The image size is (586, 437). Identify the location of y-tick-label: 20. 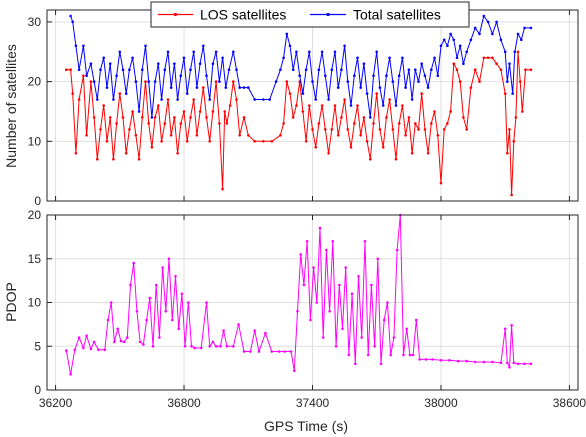
(35, 82).